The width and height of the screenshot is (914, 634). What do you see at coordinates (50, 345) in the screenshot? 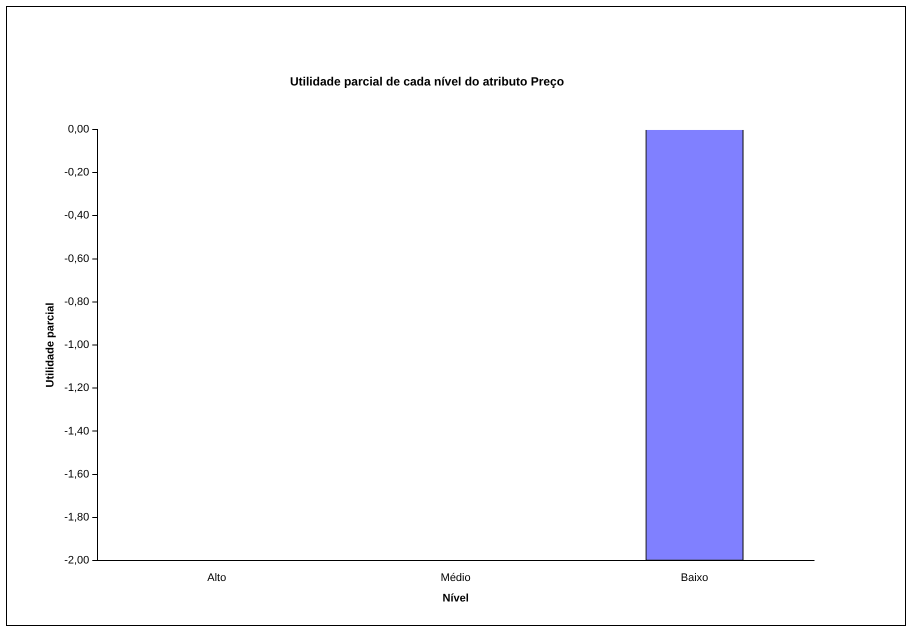
I see `y-axis-title: Utilidade parcial` at bounding box center [50, 345].